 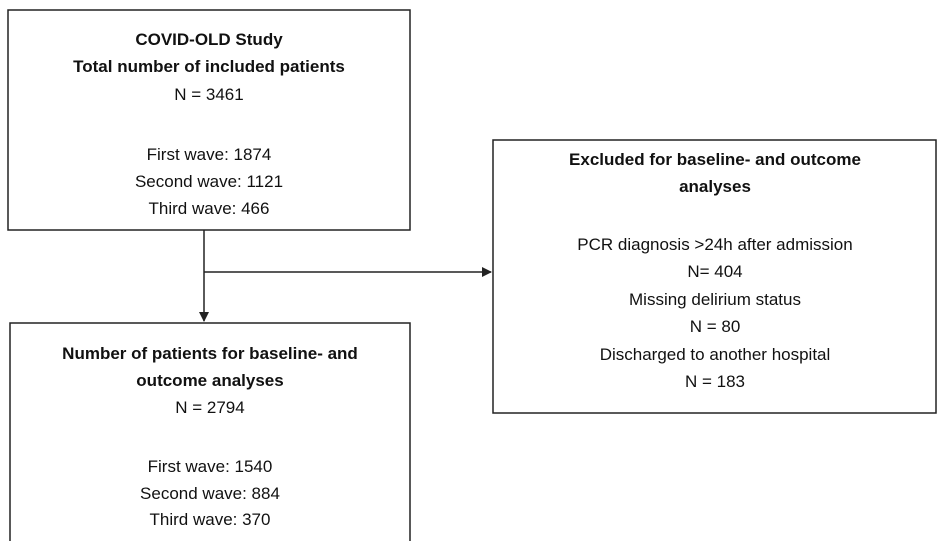 What do you see at coordinates (715, 299) in the screenshot?
I see `node-line: Missing delirium status` at bounding box center [715, 299].